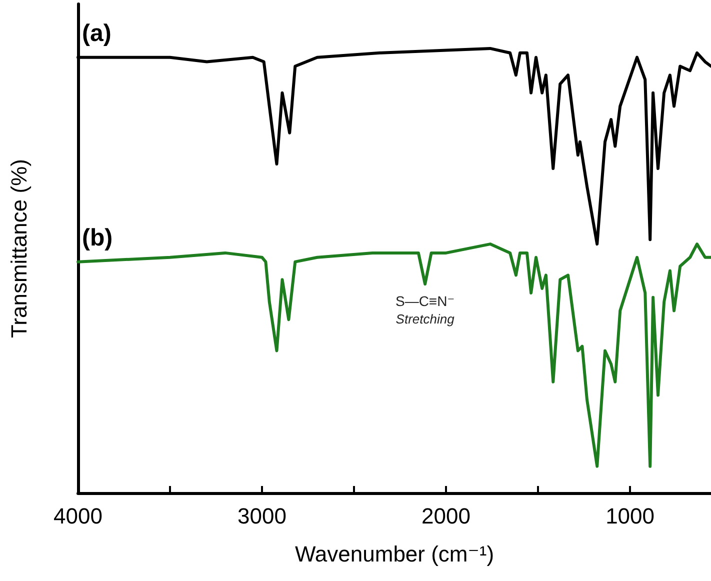  What do you see at coordinates (19, 248) in the screenshot?
I see `y-axis-title: Transmittance (%)` at bounding box center [19, 248].